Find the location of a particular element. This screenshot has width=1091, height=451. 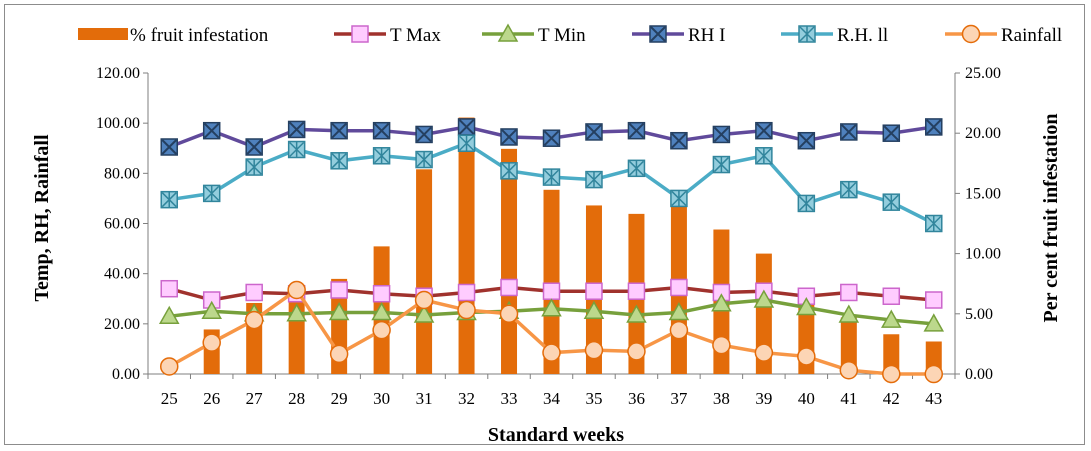

x-tick-label: 30 is located at coordinates (381, 398).